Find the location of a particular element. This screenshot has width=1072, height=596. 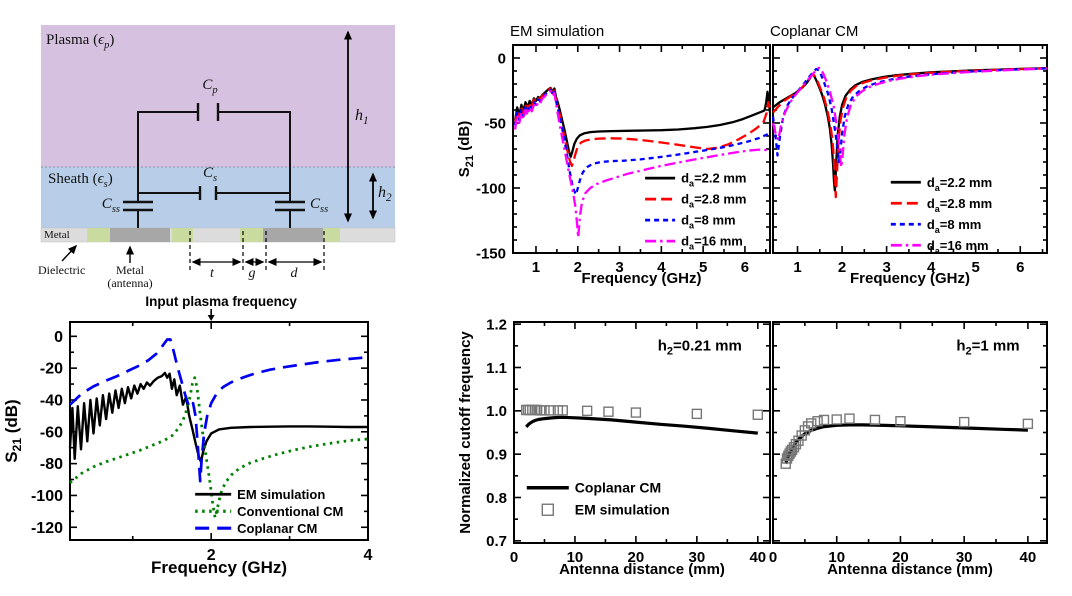

y-tick-label: 0.7 is located at coordinates (496, 541).